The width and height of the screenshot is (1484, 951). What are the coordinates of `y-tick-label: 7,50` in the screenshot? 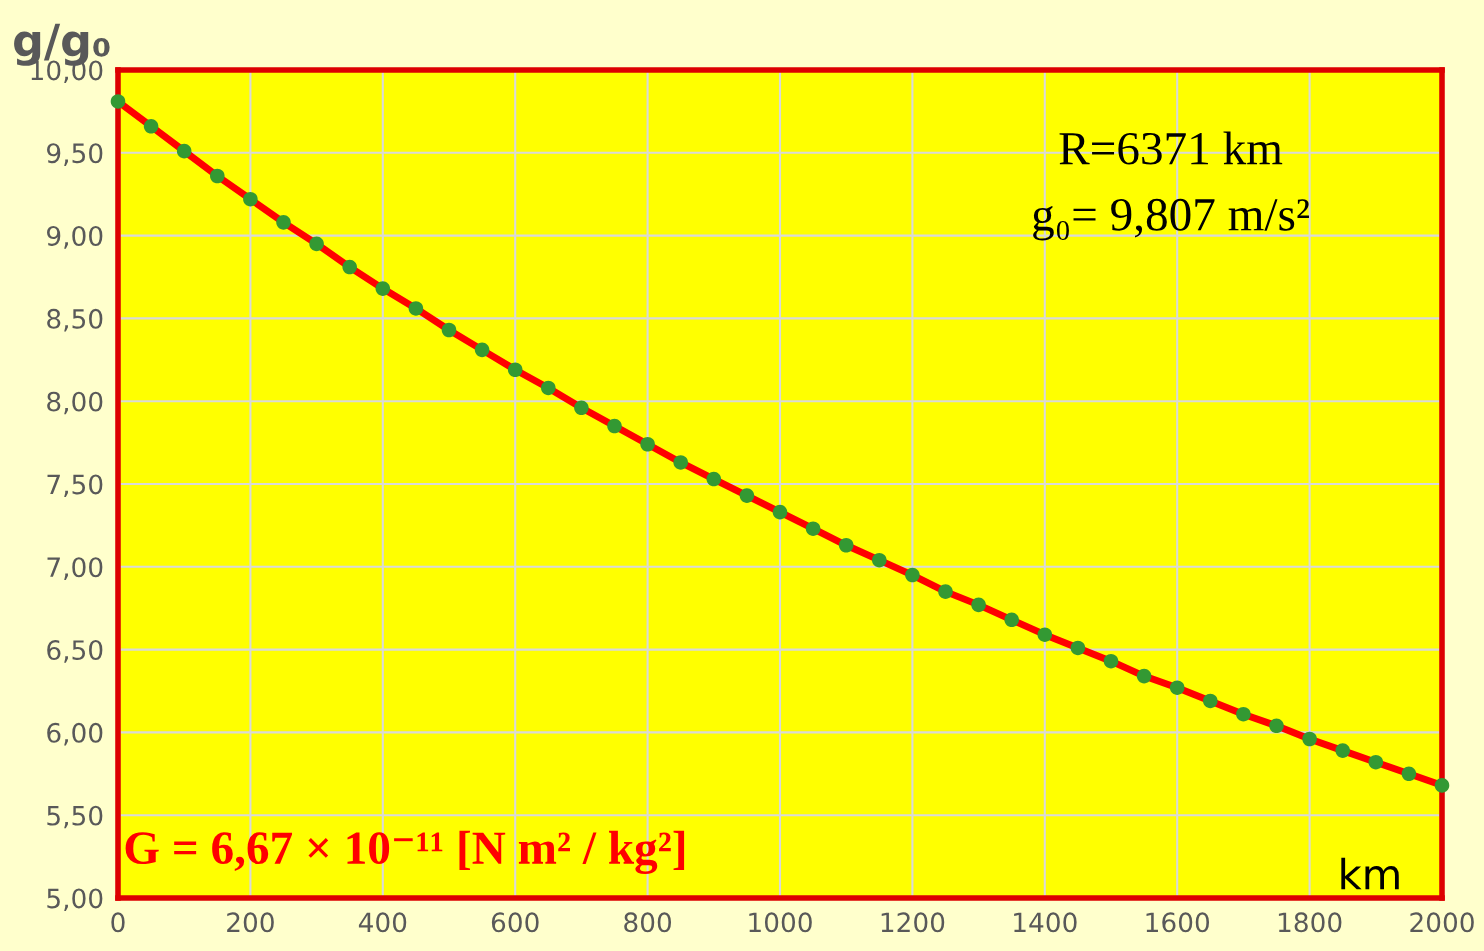 It's located at (75, 486).